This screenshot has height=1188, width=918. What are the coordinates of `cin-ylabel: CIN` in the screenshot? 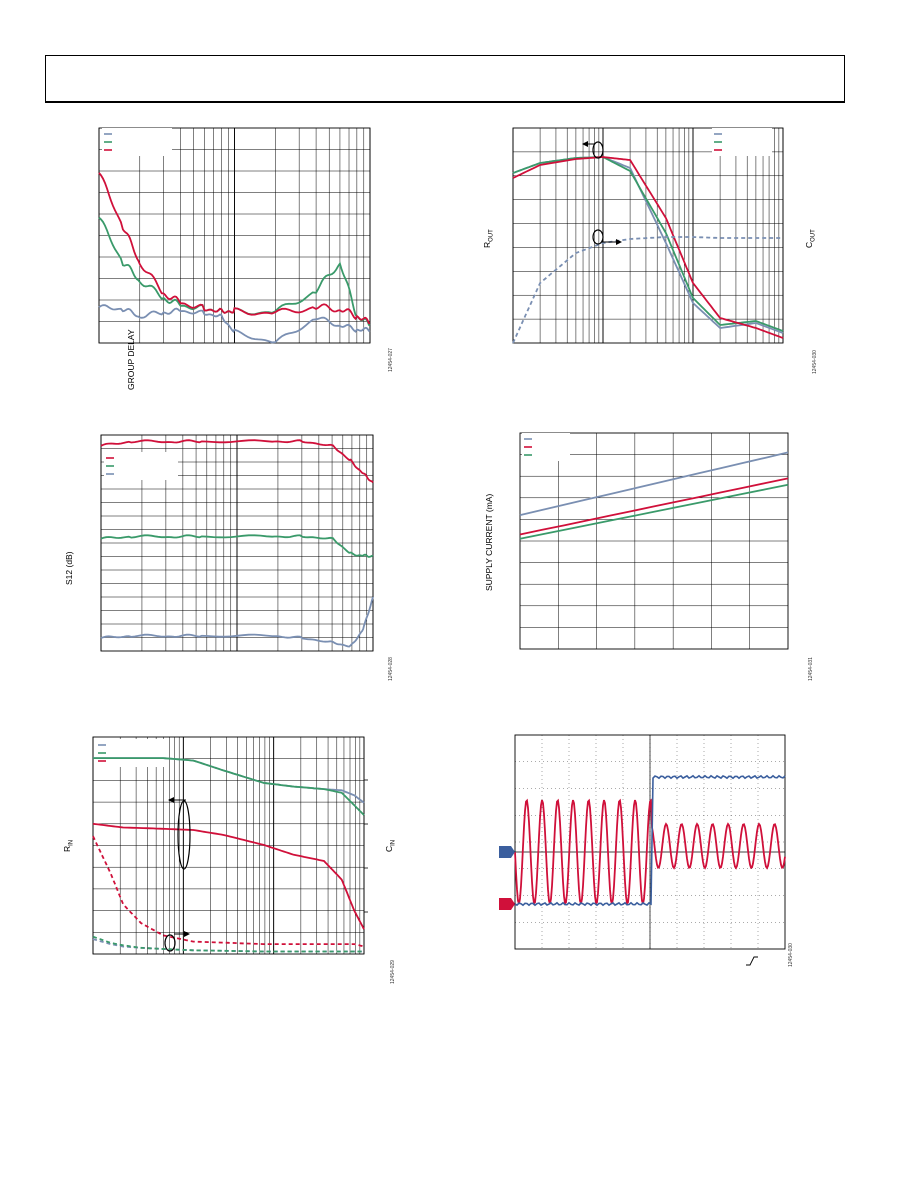 It's located at (390, 845).